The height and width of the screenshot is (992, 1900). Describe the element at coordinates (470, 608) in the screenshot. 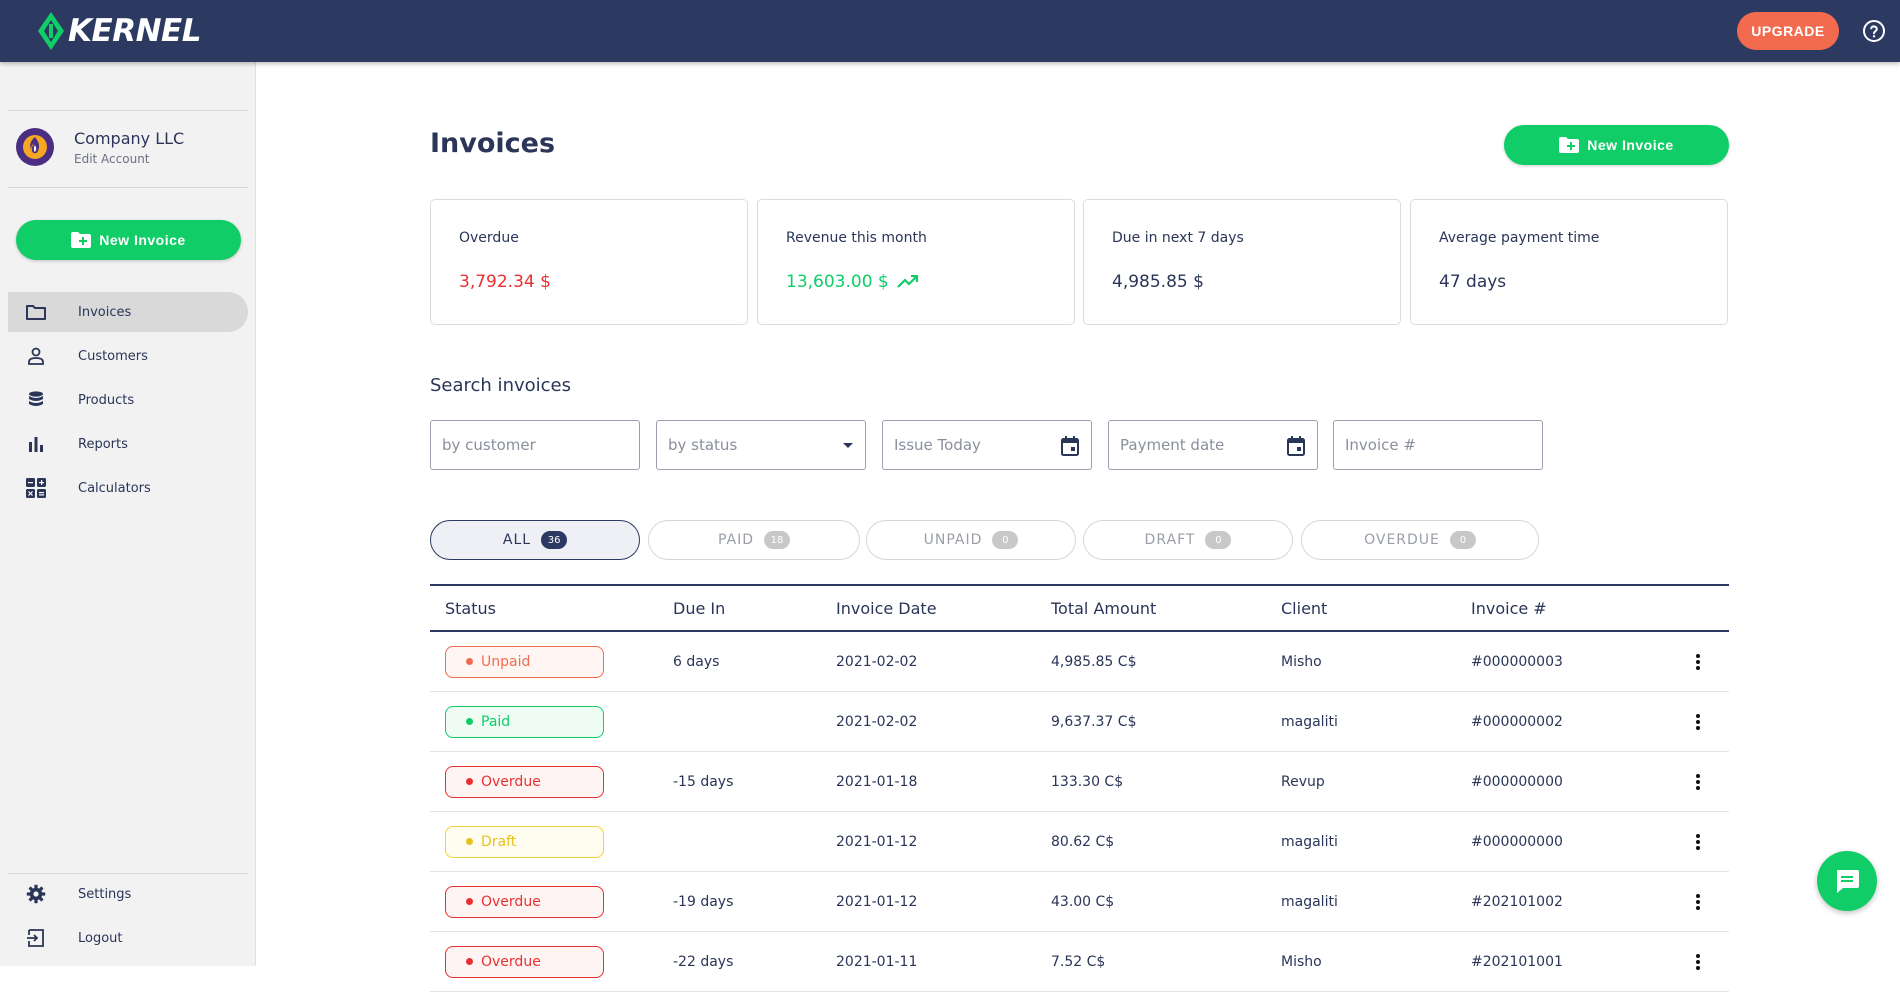

I see `column-header-status: Status` at that location.